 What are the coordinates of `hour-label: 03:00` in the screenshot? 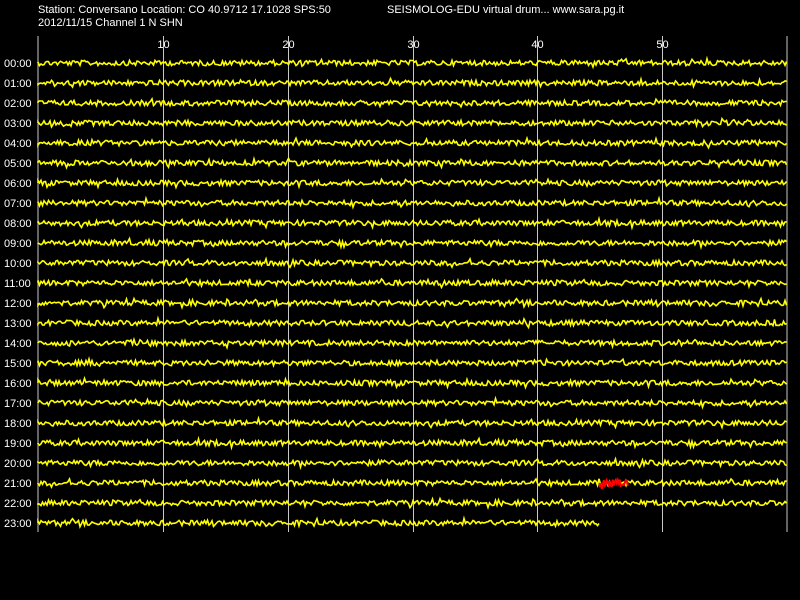 It's located at (18, 124).